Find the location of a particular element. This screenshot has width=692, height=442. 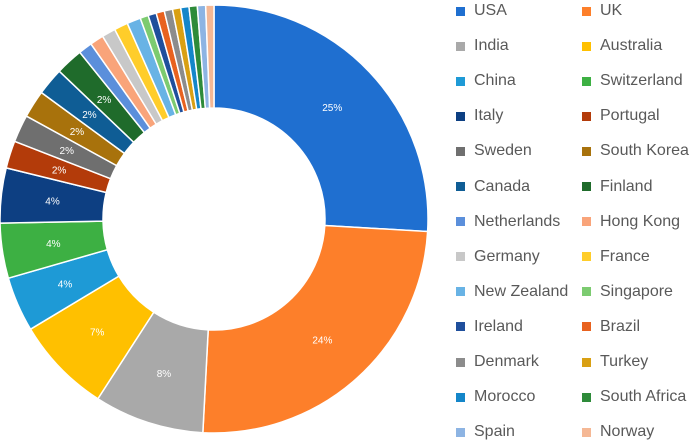

legend-item-south-korea: South Korea is located at coordinates (637, 151).